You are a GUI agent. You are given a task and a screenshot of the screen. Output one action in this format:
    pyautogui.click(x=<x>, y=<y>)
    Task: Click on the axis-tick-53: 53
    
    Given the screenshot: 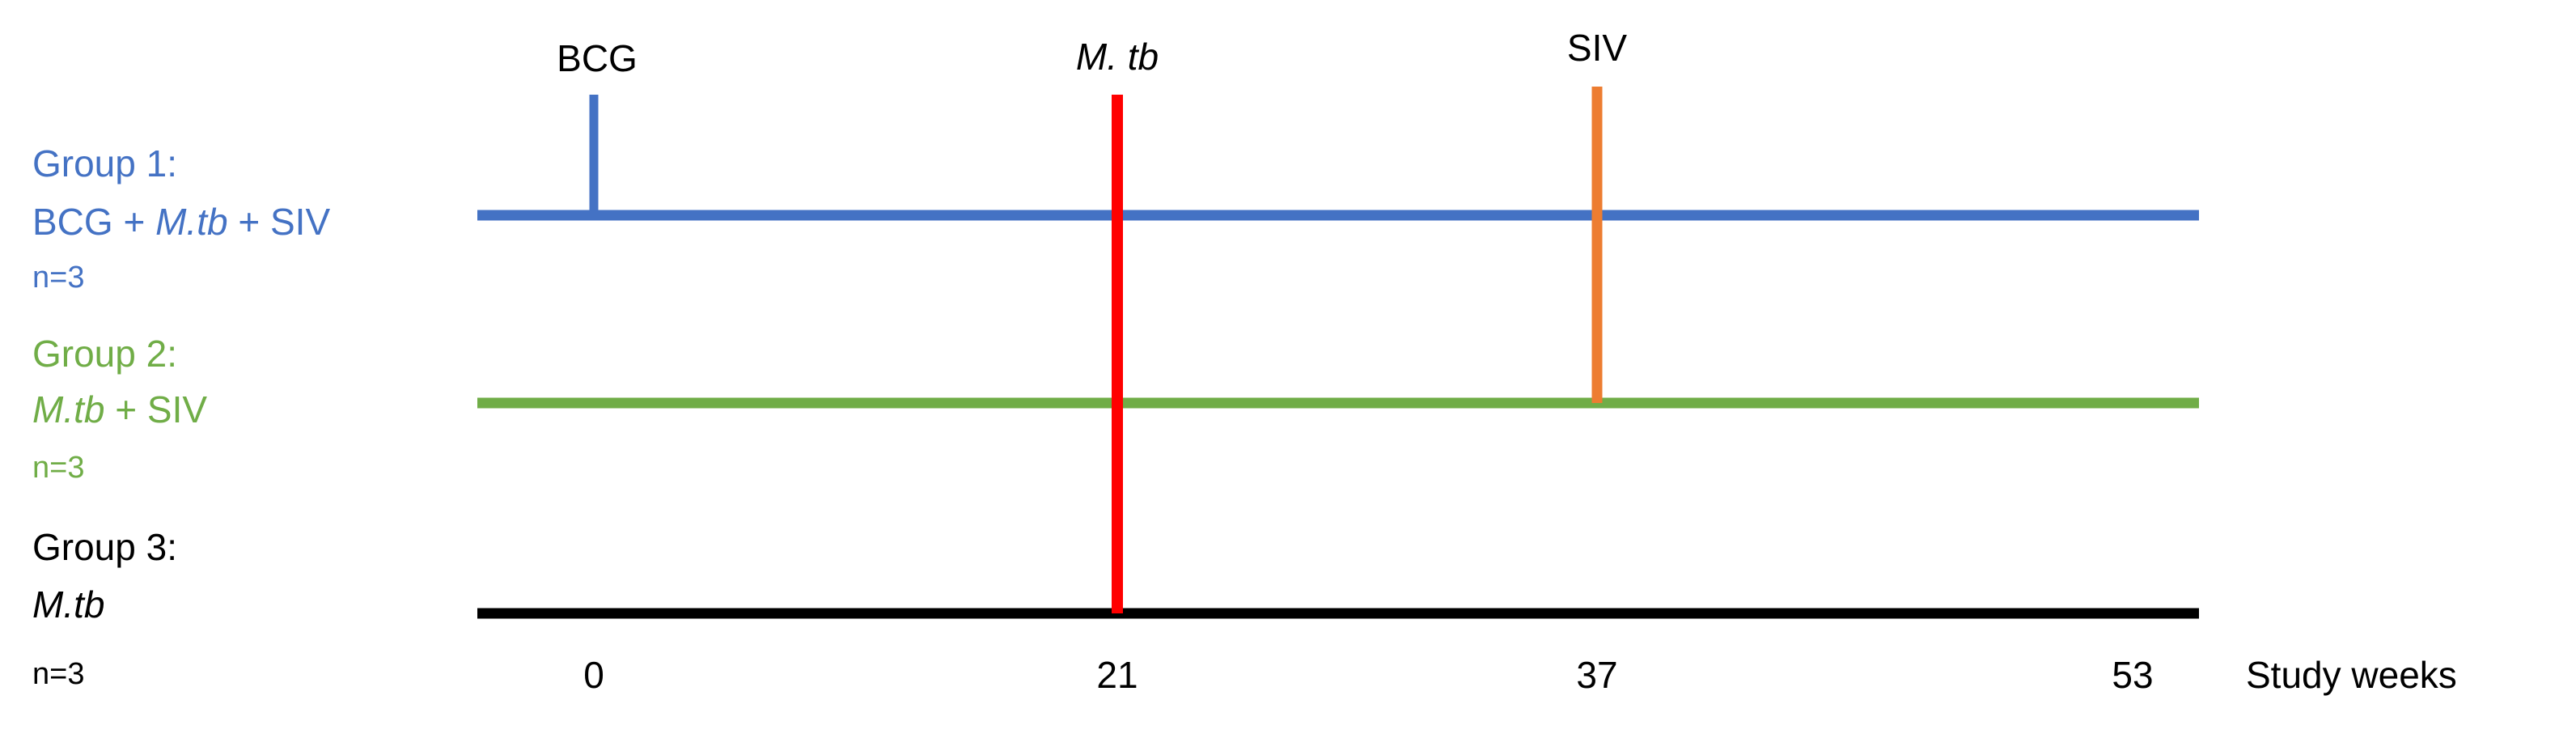 What is the action you would take?
    pyautogui.click(x=2132, y=675)
    